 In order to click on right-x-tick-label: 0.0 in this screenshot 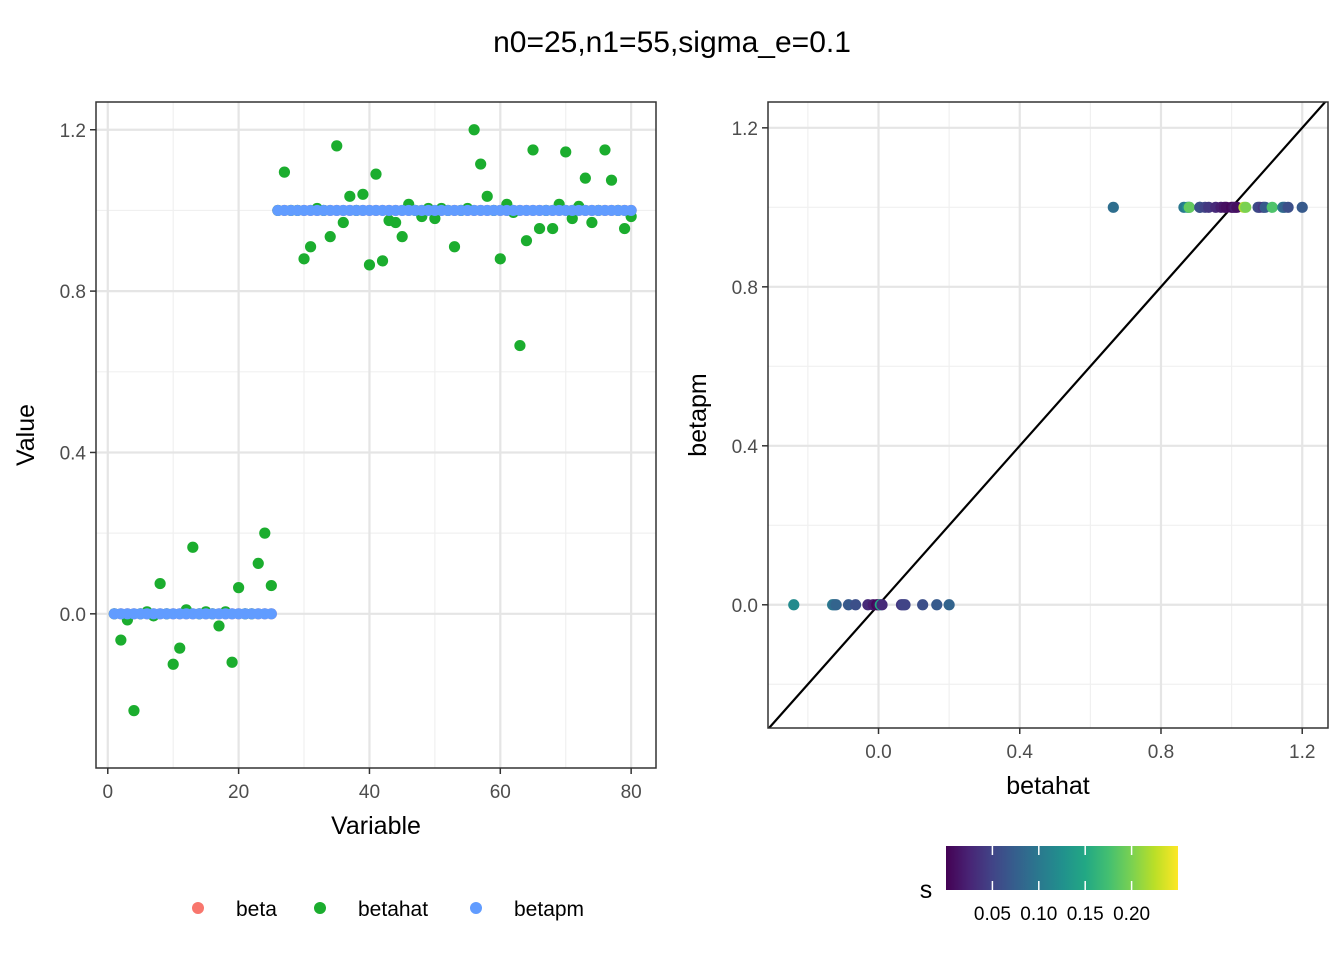, I will do `click(878, 752)`.